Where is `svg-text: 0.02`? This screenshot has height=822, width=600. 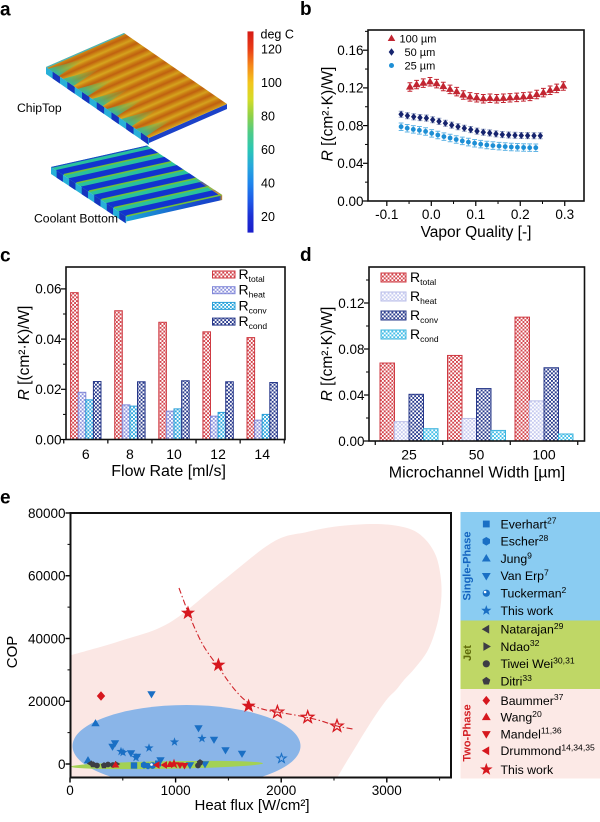
svg-text: 0.02 is located at coordinates (48, 389).